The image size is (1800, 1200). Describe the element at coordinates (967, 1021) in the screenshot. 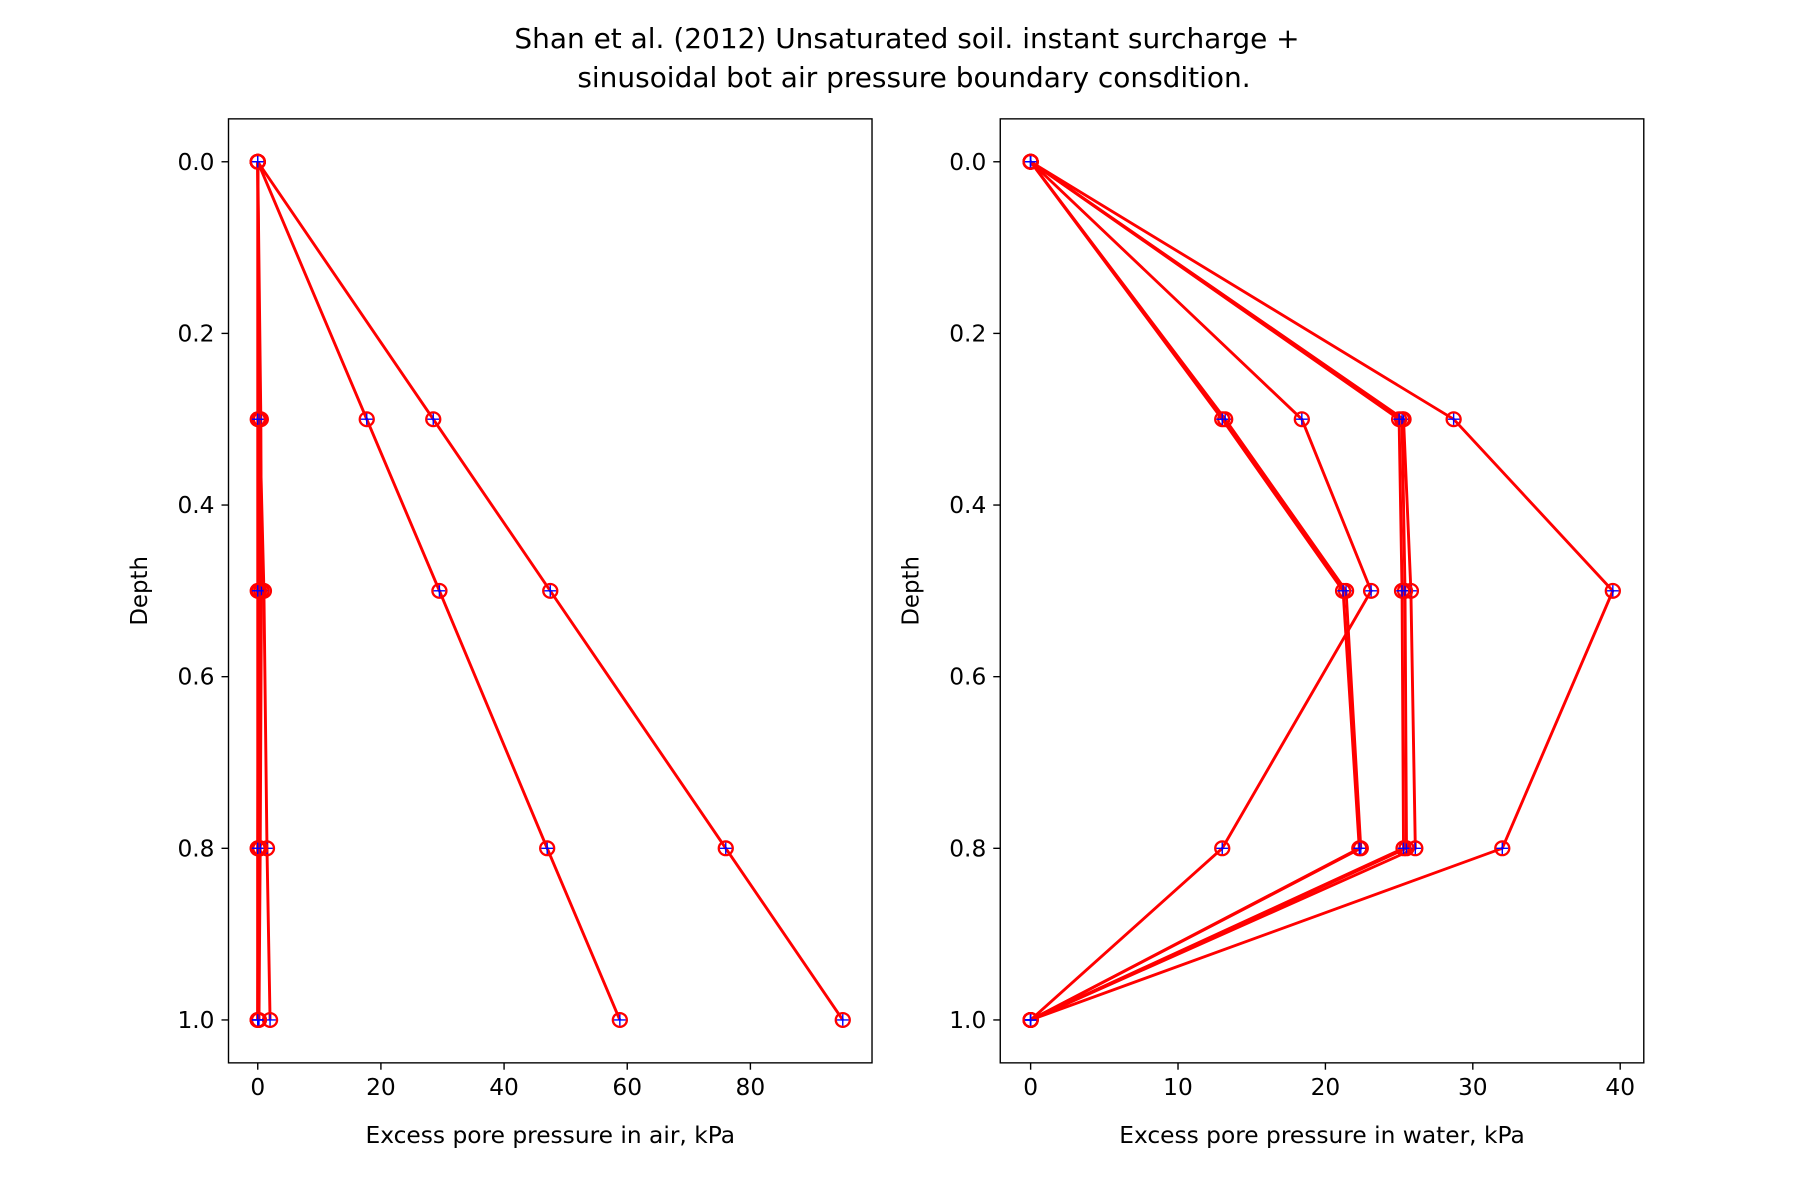

I see `y-tick-label: 1.0` at that location.